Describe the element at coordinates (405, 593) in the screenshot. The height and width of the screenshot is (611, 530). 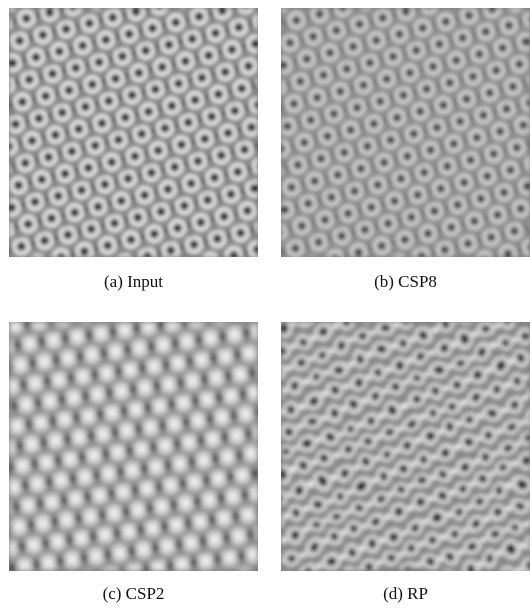
I see `panel-d-caption: (d) RP` at that location.